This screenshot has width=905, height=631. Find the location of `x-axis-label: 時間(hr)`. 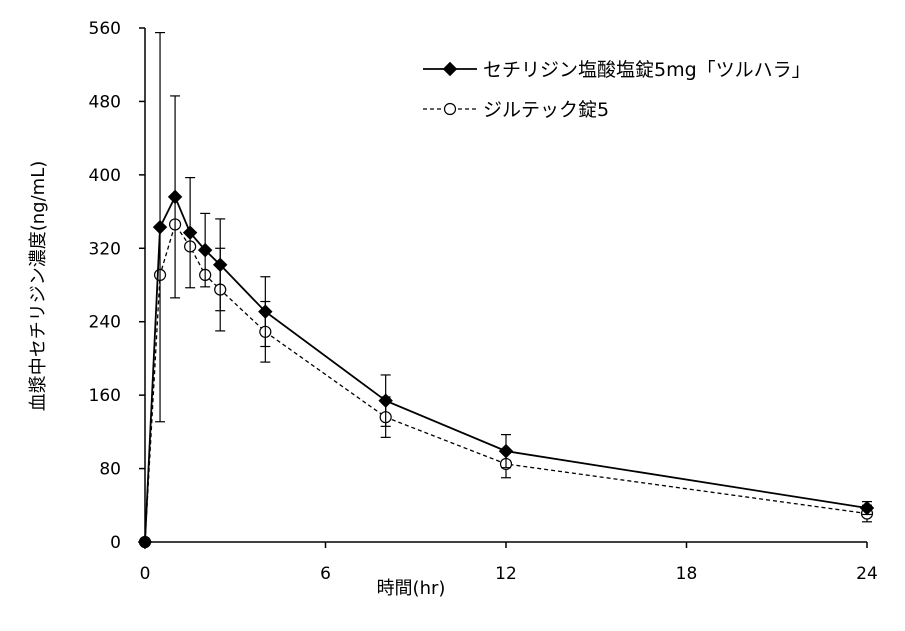

x-axis-label: 時間(hr) is located at coordinates (411, 588).